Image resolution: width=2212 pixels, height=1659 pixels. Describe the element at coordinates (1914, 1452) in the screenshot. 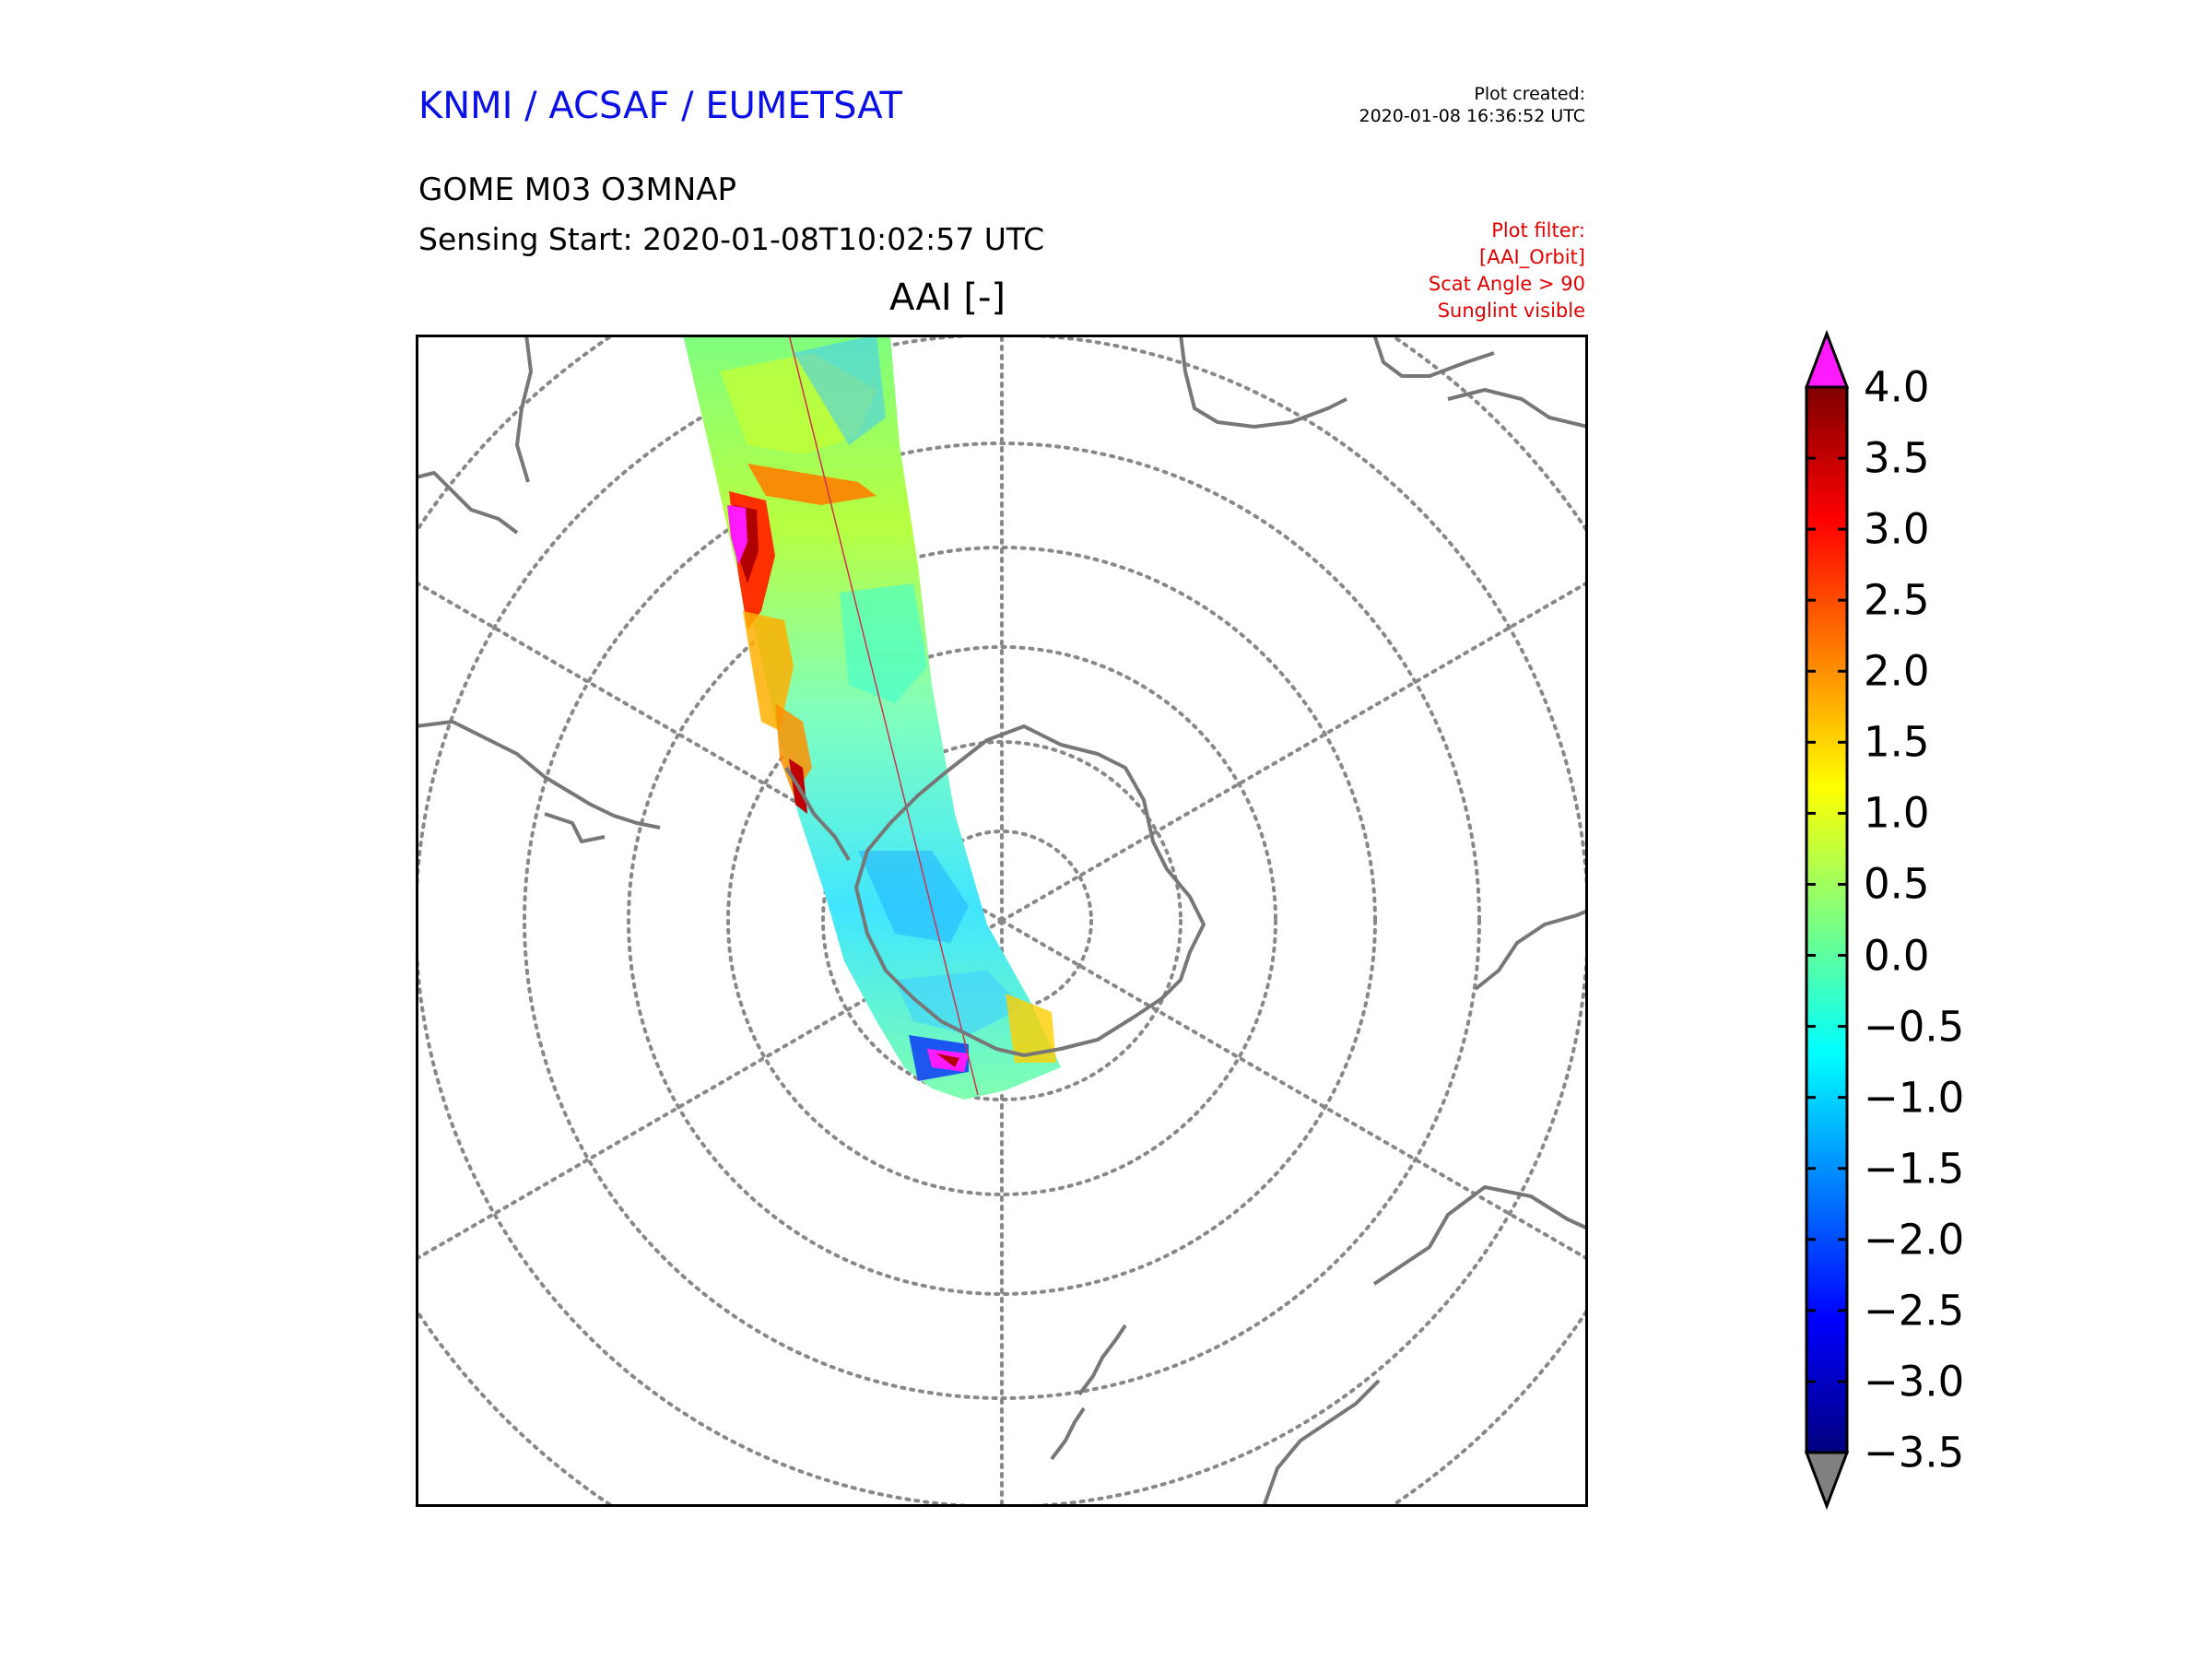

I see `colorbar-tick-label: −3.5` at that location.